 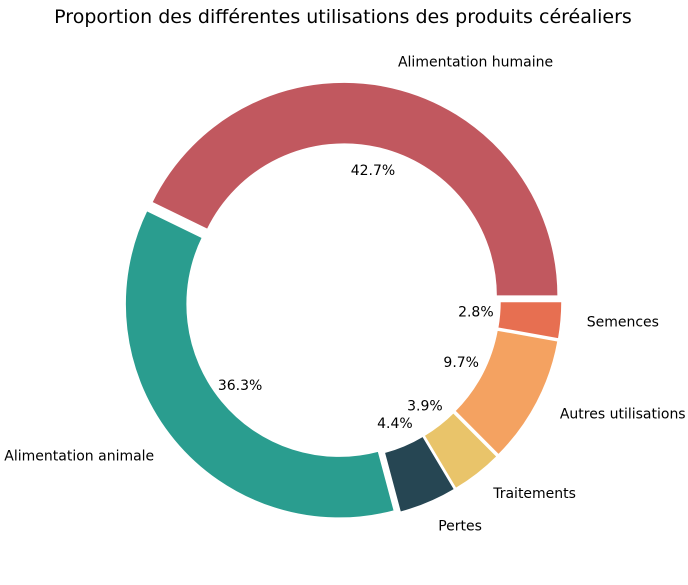 I want to click on pct-label-semences: 2.8%, so click(x=476, y=313).